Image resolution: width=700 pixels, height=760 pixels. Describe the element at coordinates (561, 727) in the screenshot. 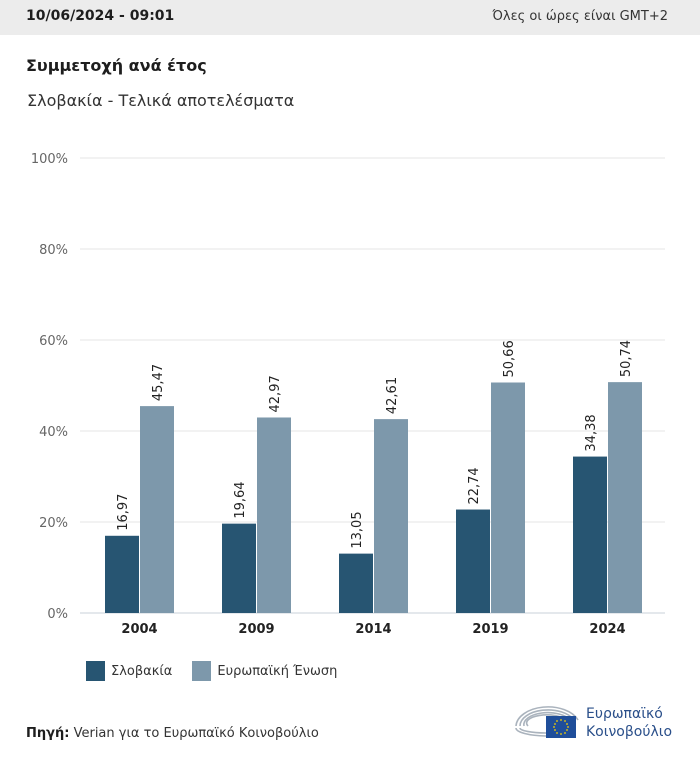

I see `eu-flag-icon` at that location.